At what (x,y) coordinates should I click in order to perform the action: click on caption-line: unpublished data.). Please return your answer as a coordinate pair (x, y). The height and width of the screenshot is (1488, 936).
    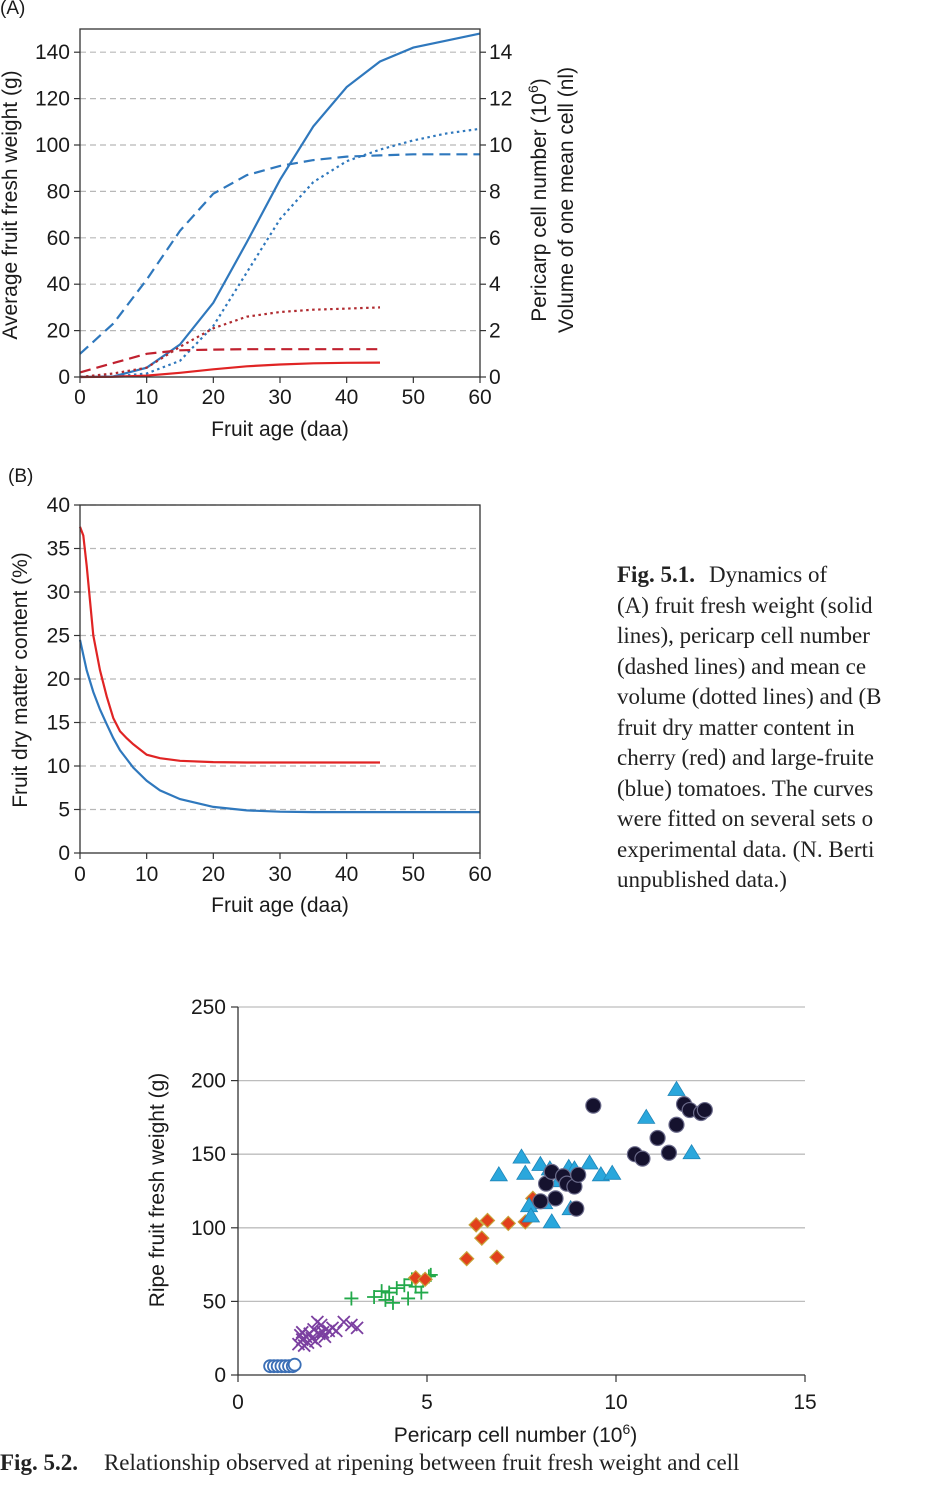
    Looking at the image, I should click on (702, 879).